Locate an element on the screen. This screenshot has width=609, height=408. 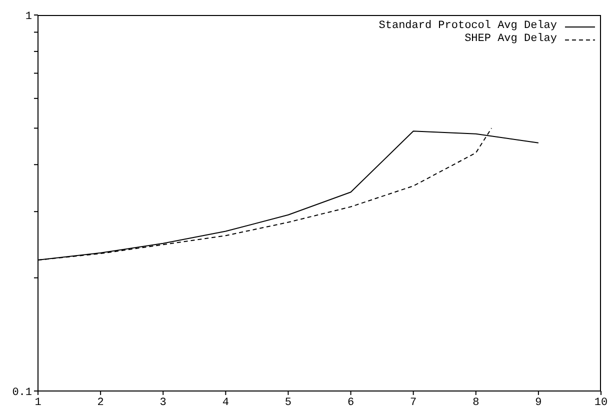
x-tick-label: 4 is located at coordinates (226, 402).